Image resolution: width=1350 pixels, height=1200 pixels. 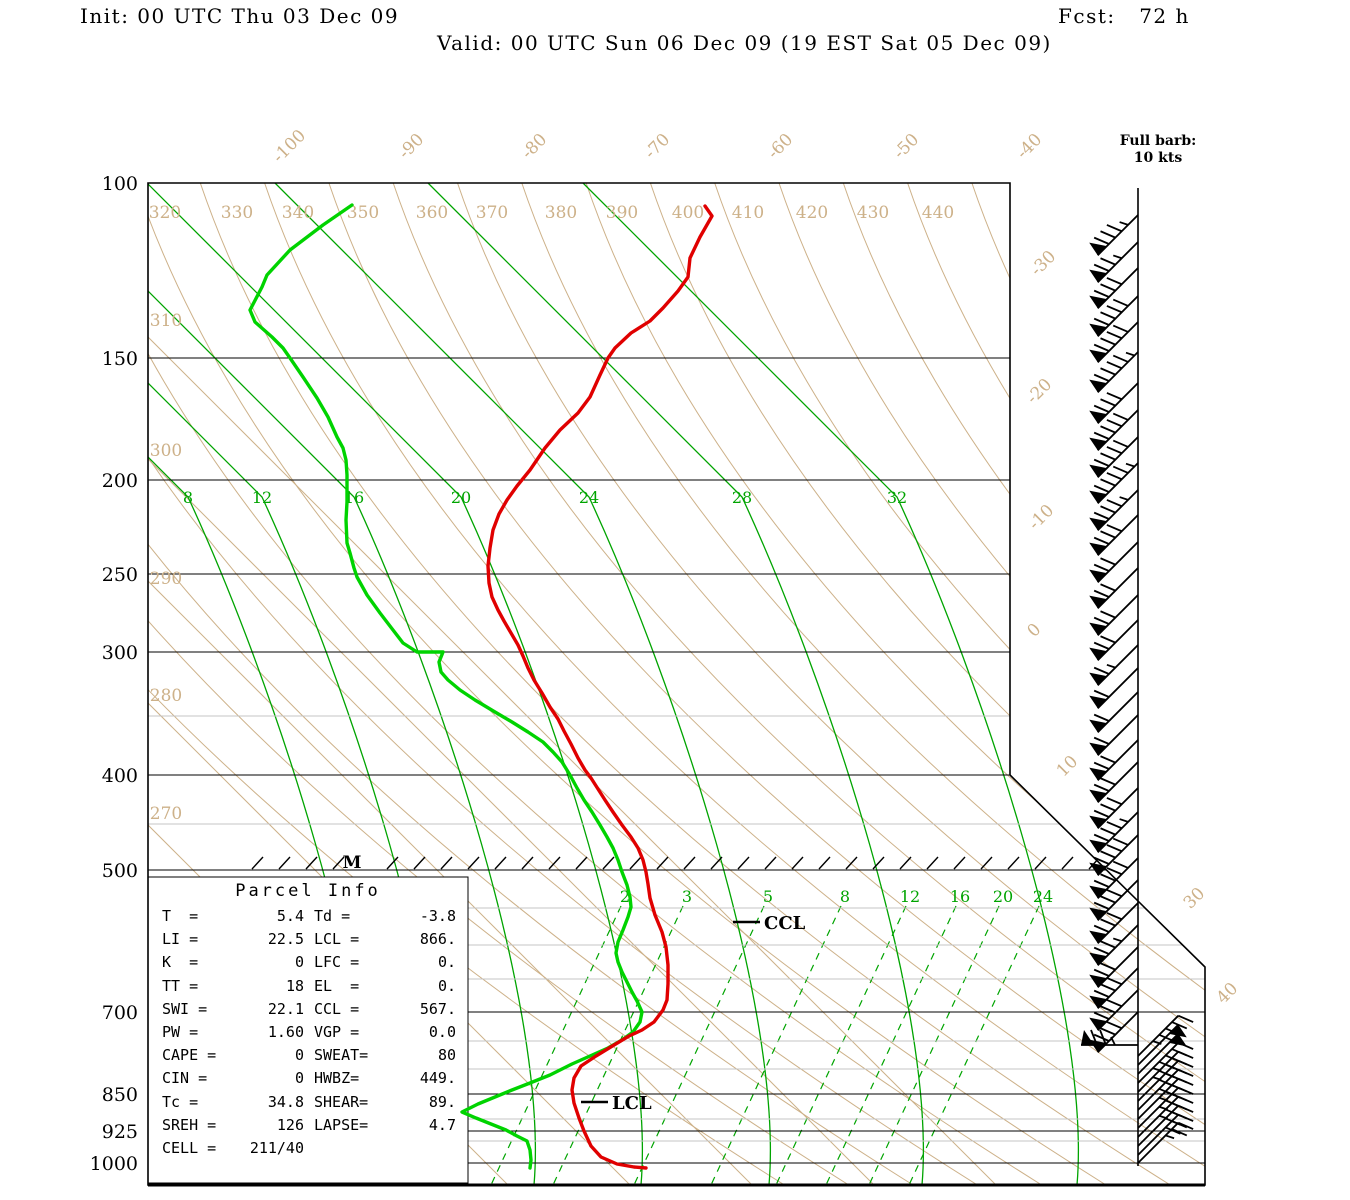 I want to click on svg-text: 330, so click(x=237, y=213).